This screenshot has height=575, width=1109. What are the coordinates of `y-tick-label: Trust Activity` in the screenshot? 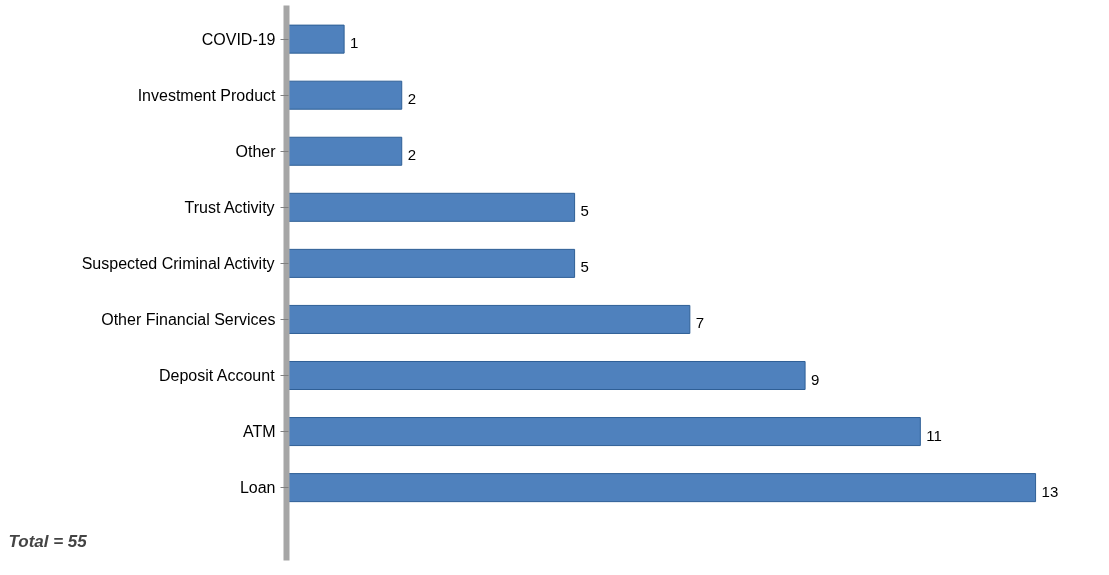 It's located at (229, 207).